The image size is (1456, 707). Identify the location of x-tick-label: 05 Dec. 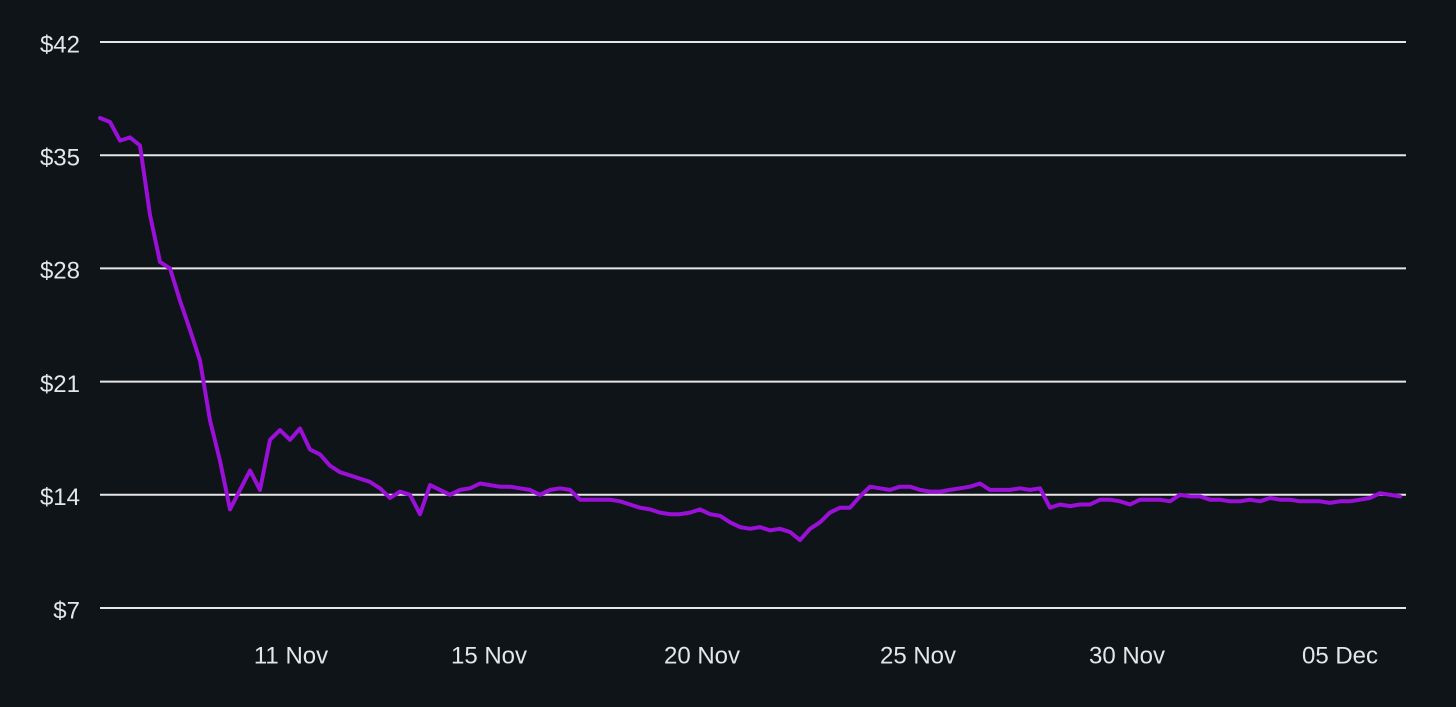
(1340, 655).